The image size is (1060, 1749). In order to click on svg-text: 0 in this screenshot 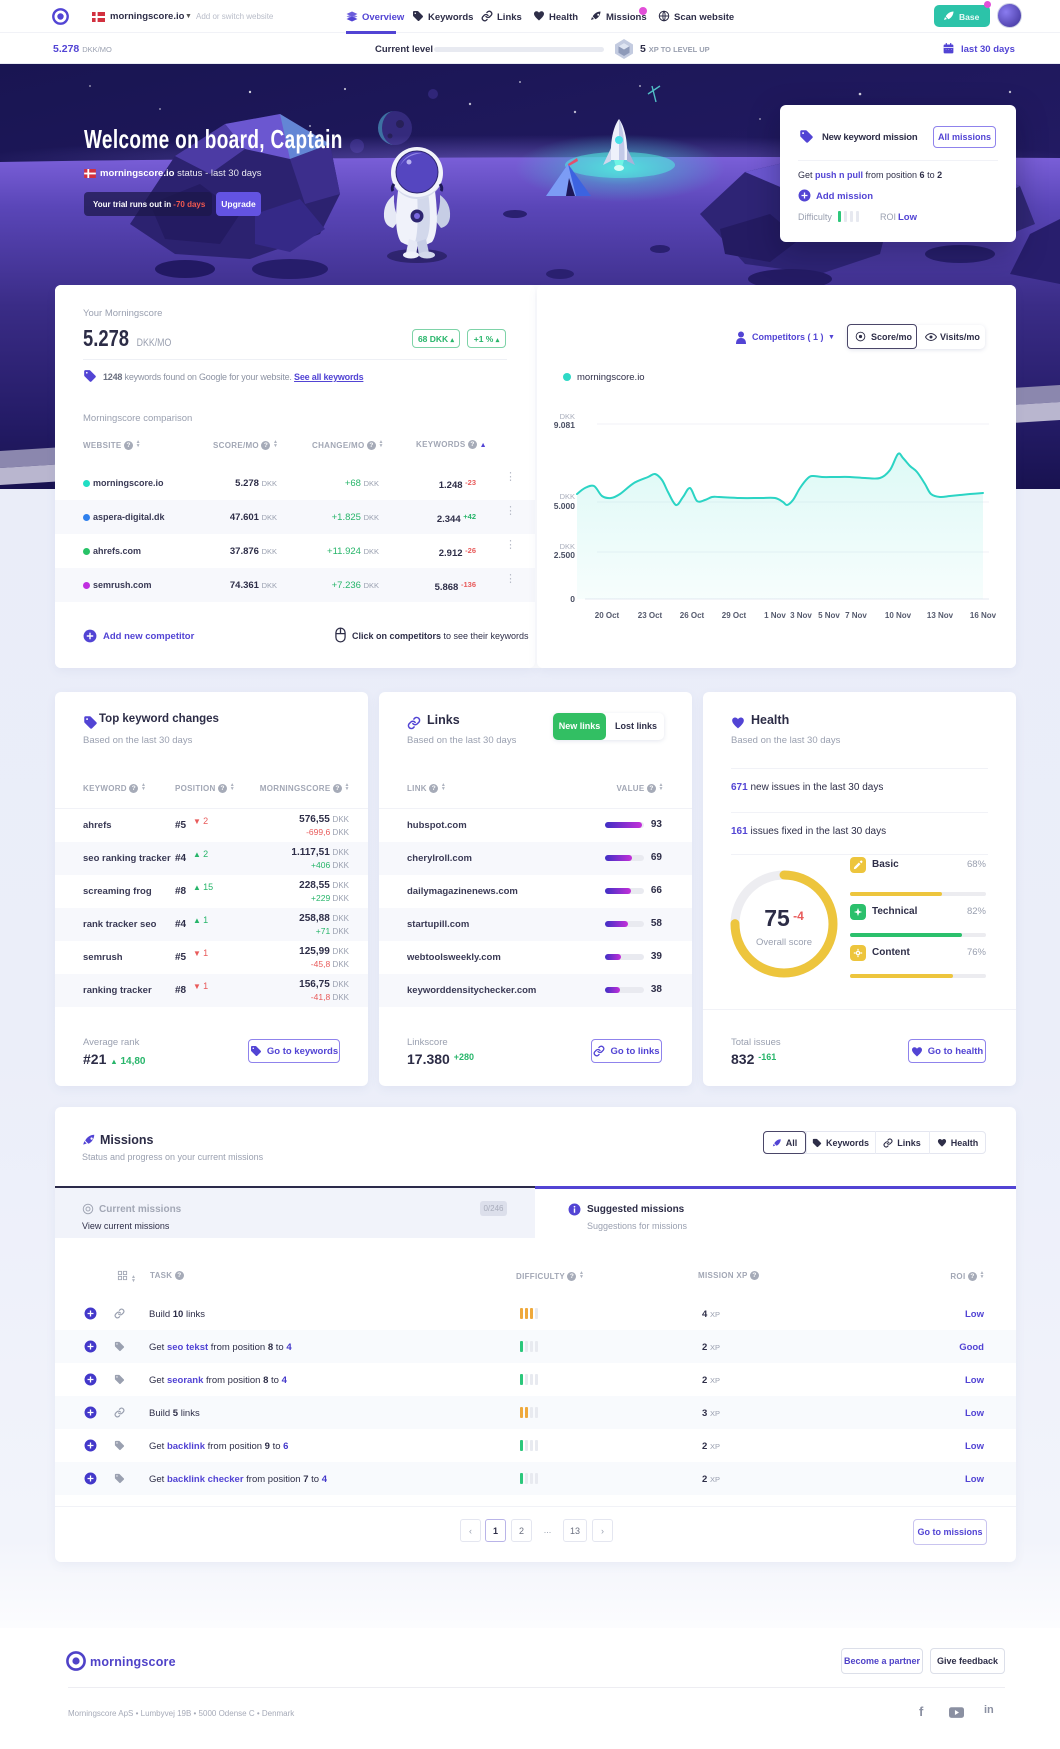, I will do `click(572, 599)`.